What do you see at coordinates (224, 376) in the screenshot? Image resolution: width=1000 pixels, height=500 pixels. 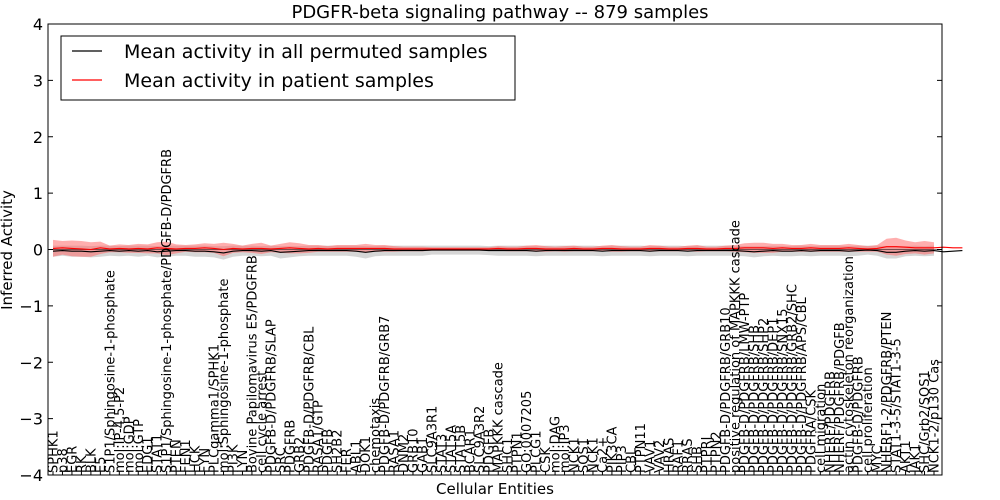 I see `category-label-18: mol:Sphingosine-1-phosphate` at bounding box center [224, 376].